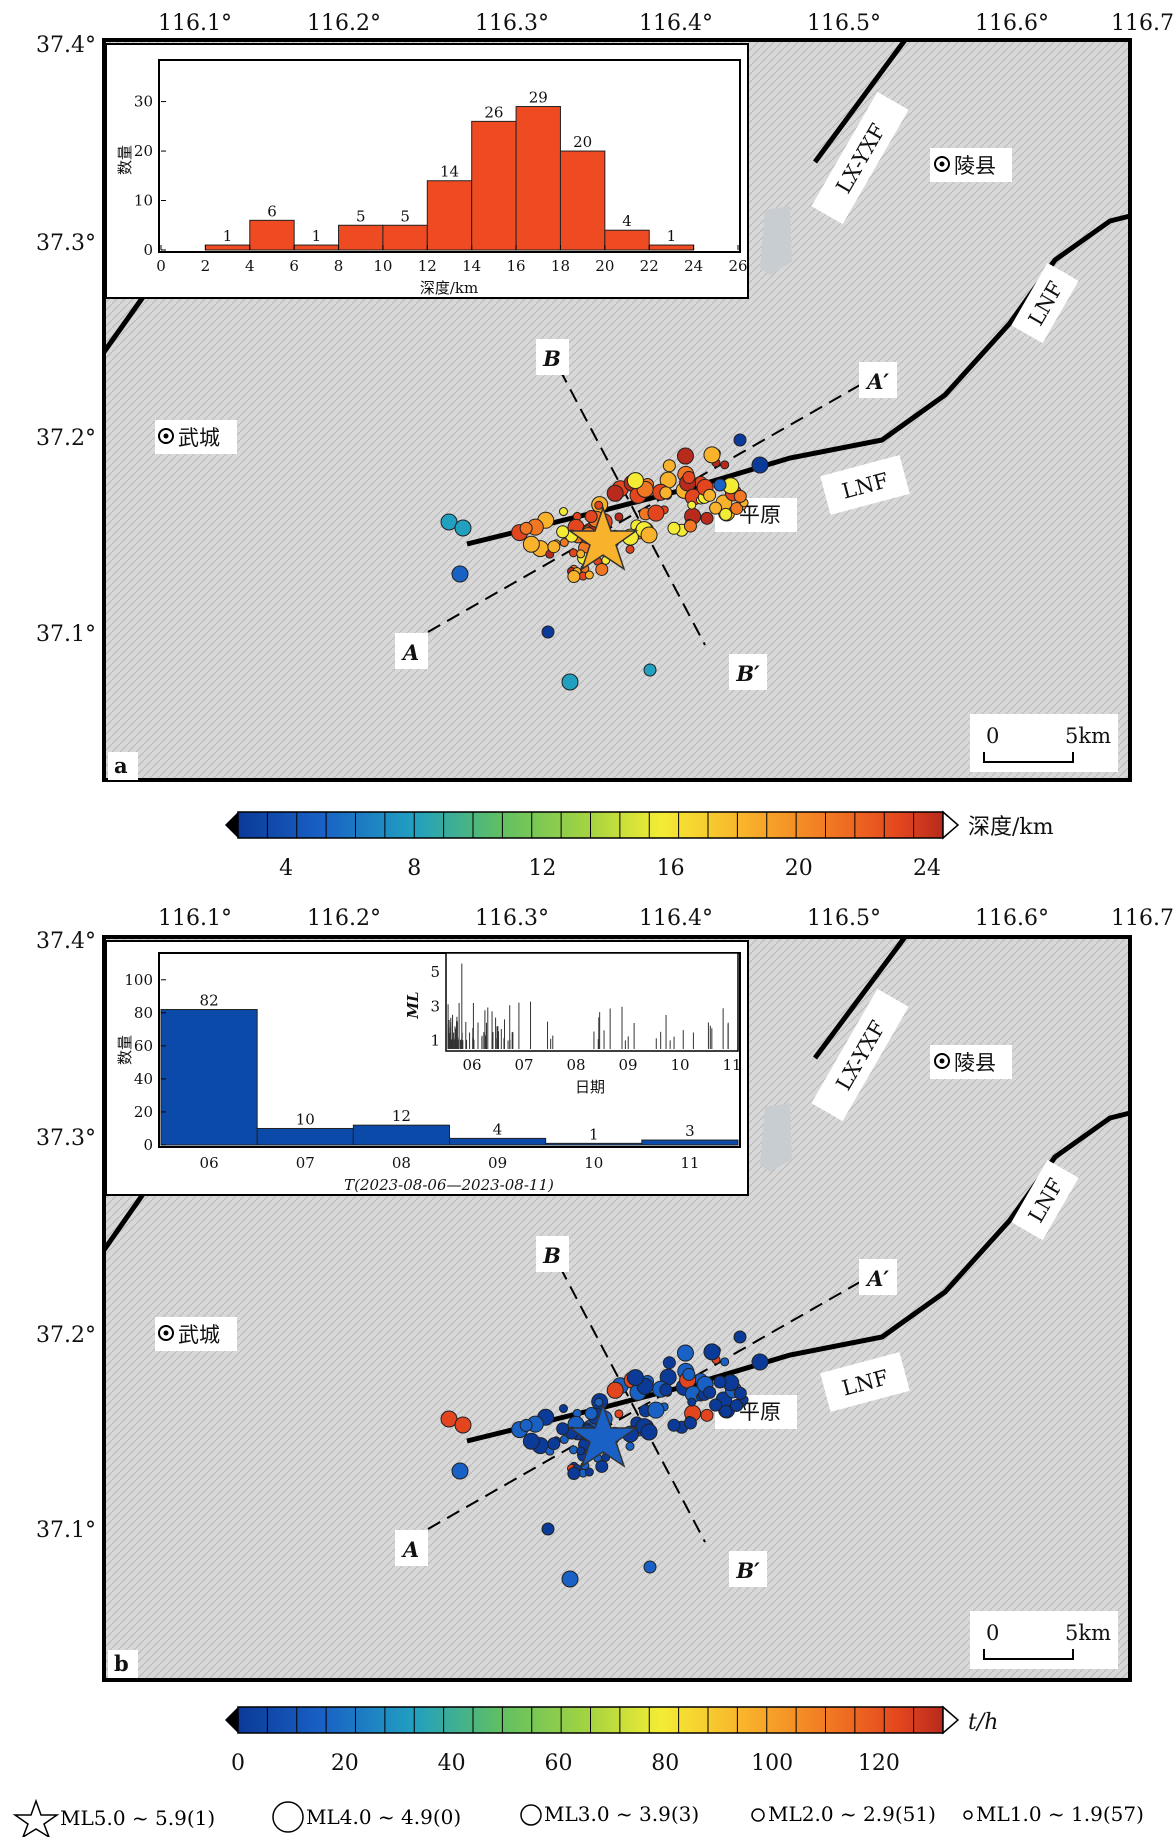 This screenshot has height=1840, width=1175. I want to click on depth-bar-label: 5, so click(405, 216).